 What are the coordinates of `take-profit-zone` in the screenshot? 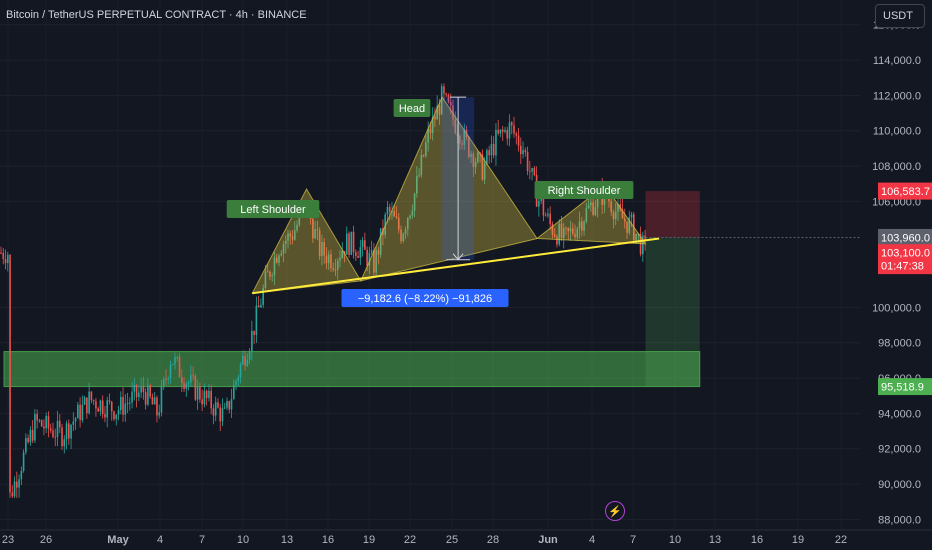 It's located at (672, 312).